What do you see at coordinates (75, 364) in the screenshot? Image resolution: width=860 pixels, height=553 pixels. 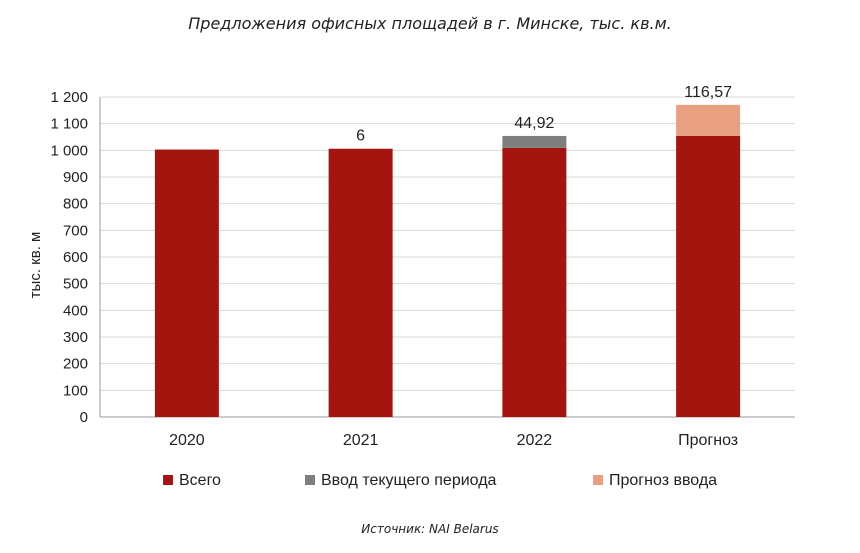 I see `y-tick-label: 200` at bounding box center [75, 364].